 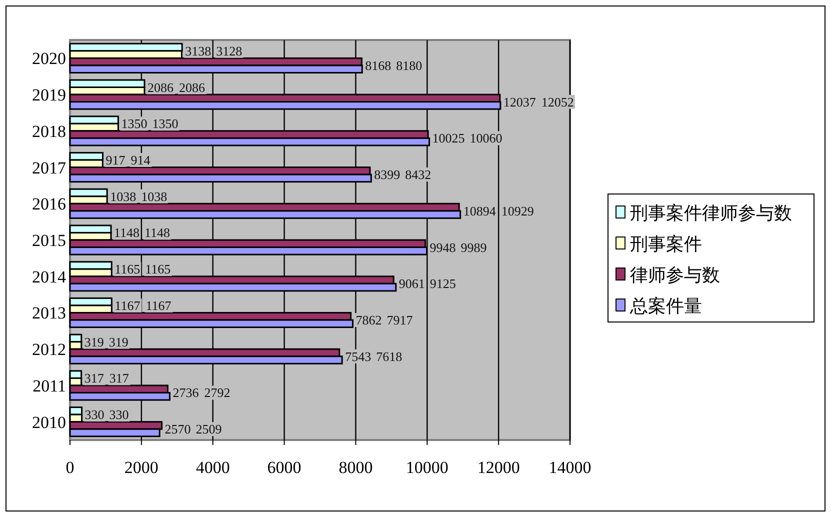 I want to click on data-label: 12037, so click(x=519, y=102).